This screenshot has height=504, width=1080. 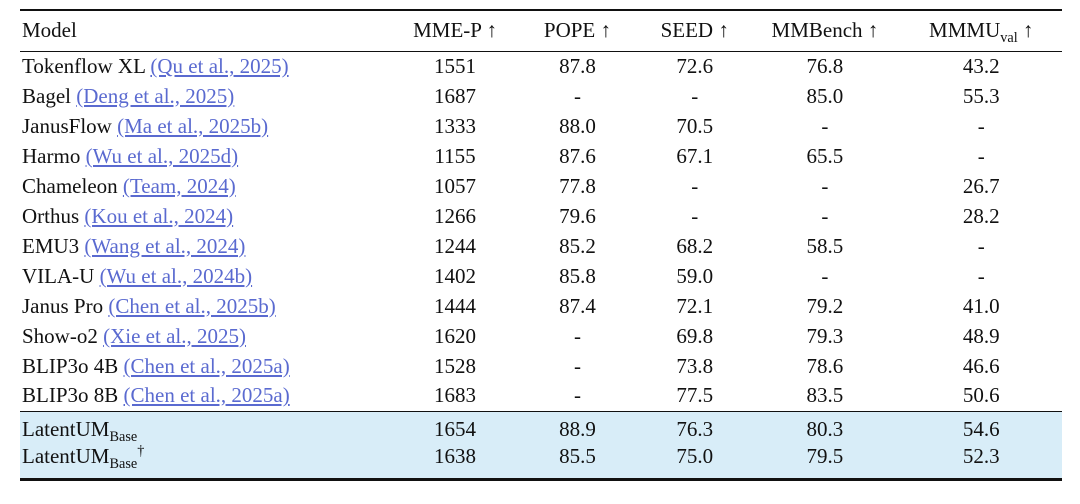 I want to click on value-cell: 46.6, so click(x=981, y=365).